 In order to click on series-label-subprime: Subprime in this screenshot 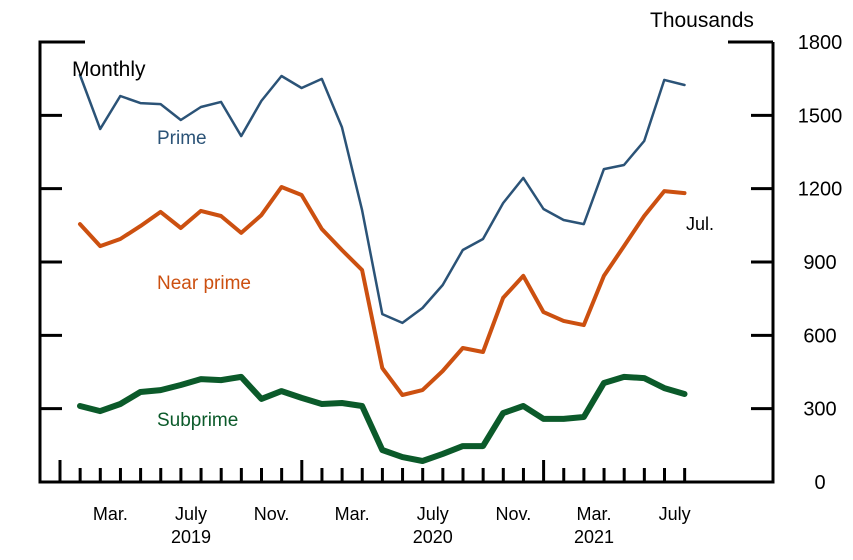, I will do `click(197, 420)`.